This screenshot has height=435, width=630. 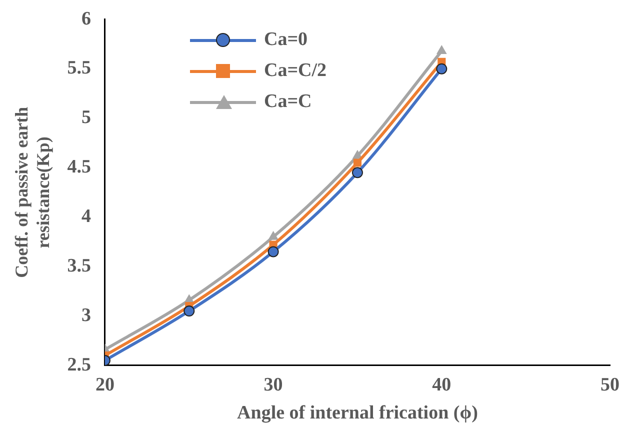 I want to click on x-tick-label: 20, so click(x=104, y=385).